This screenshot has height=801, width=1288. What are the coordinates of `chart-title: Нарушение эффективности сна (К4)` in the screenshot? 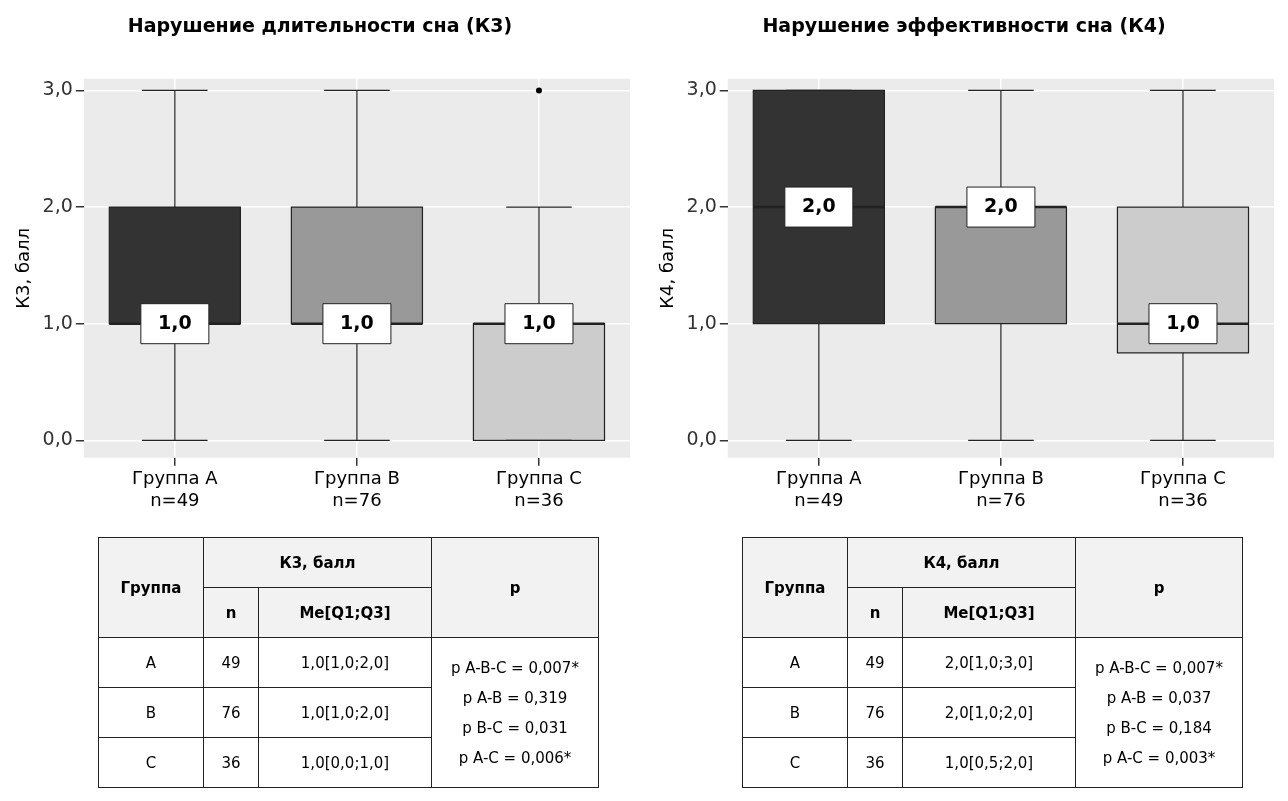 It's located at (964, 25).